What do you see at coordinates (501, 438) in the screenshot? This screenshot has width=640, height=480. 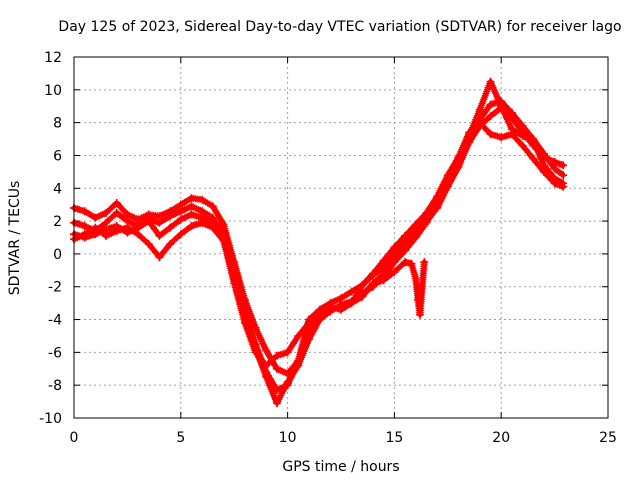 I see `x-tick-label: 20` at bounding box center [501, 438].